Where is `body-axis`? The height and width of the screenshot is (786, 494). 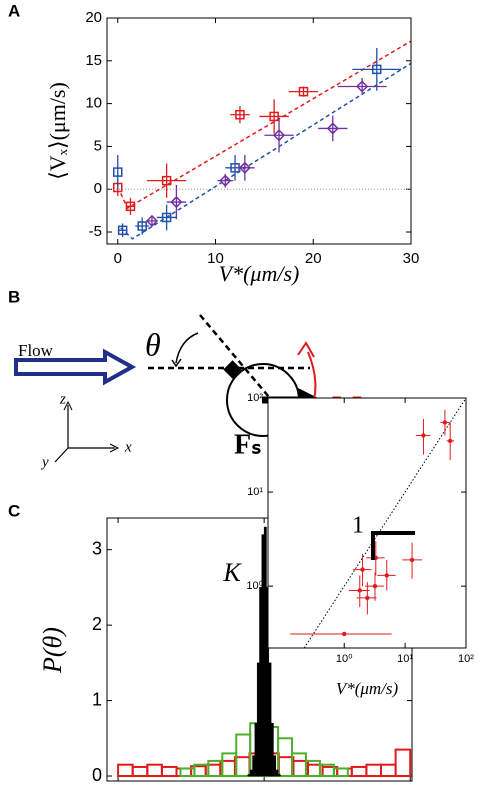 body-axis is located at coordinates (261, 387).